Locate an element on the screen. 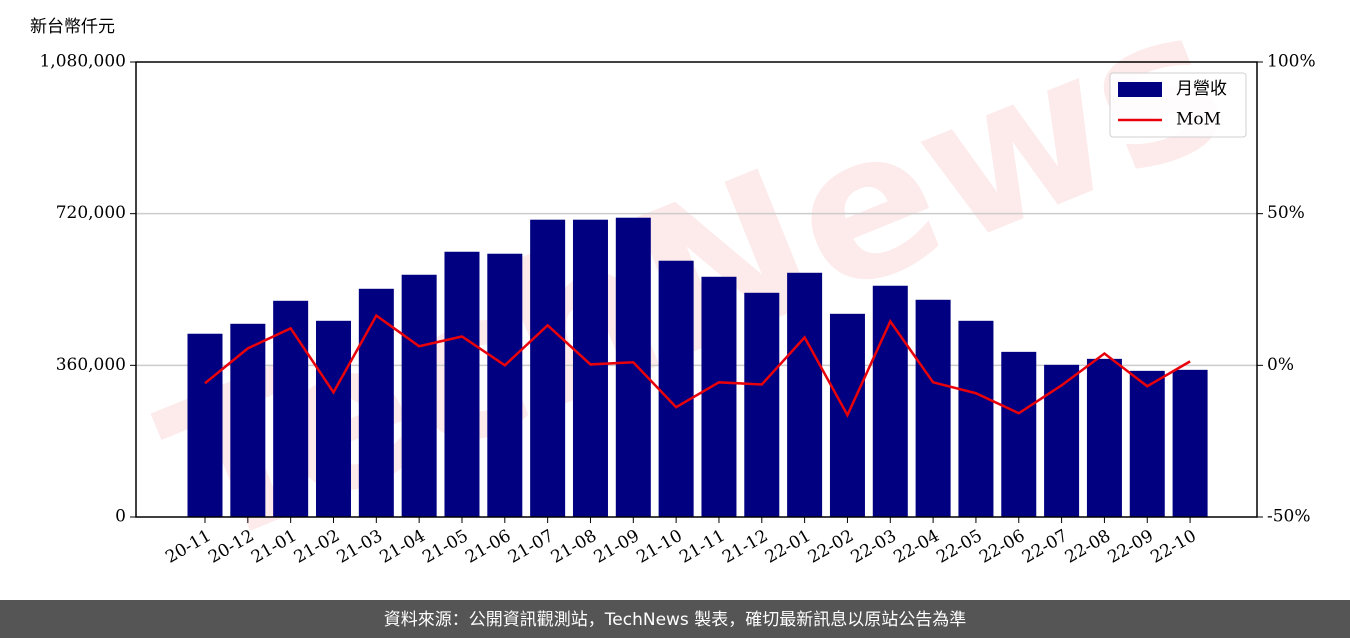 This screenshot has width=1350, height=638. x-tick-label: 22-07 is located at coordinates (1045, 547).